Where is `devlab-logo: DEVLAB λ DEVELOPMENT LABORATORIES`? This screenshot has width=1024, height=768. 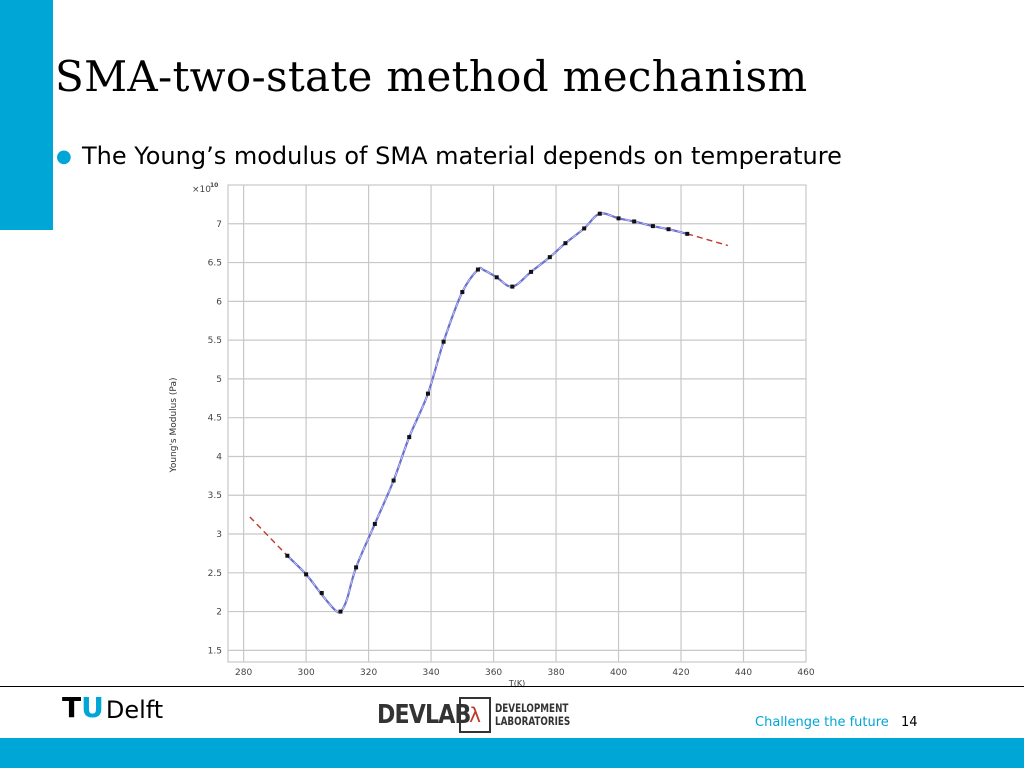 devlab-logo: DEVLAB λ DEVELOPMENT LABORATORIES is located at coordinates (480, 715).